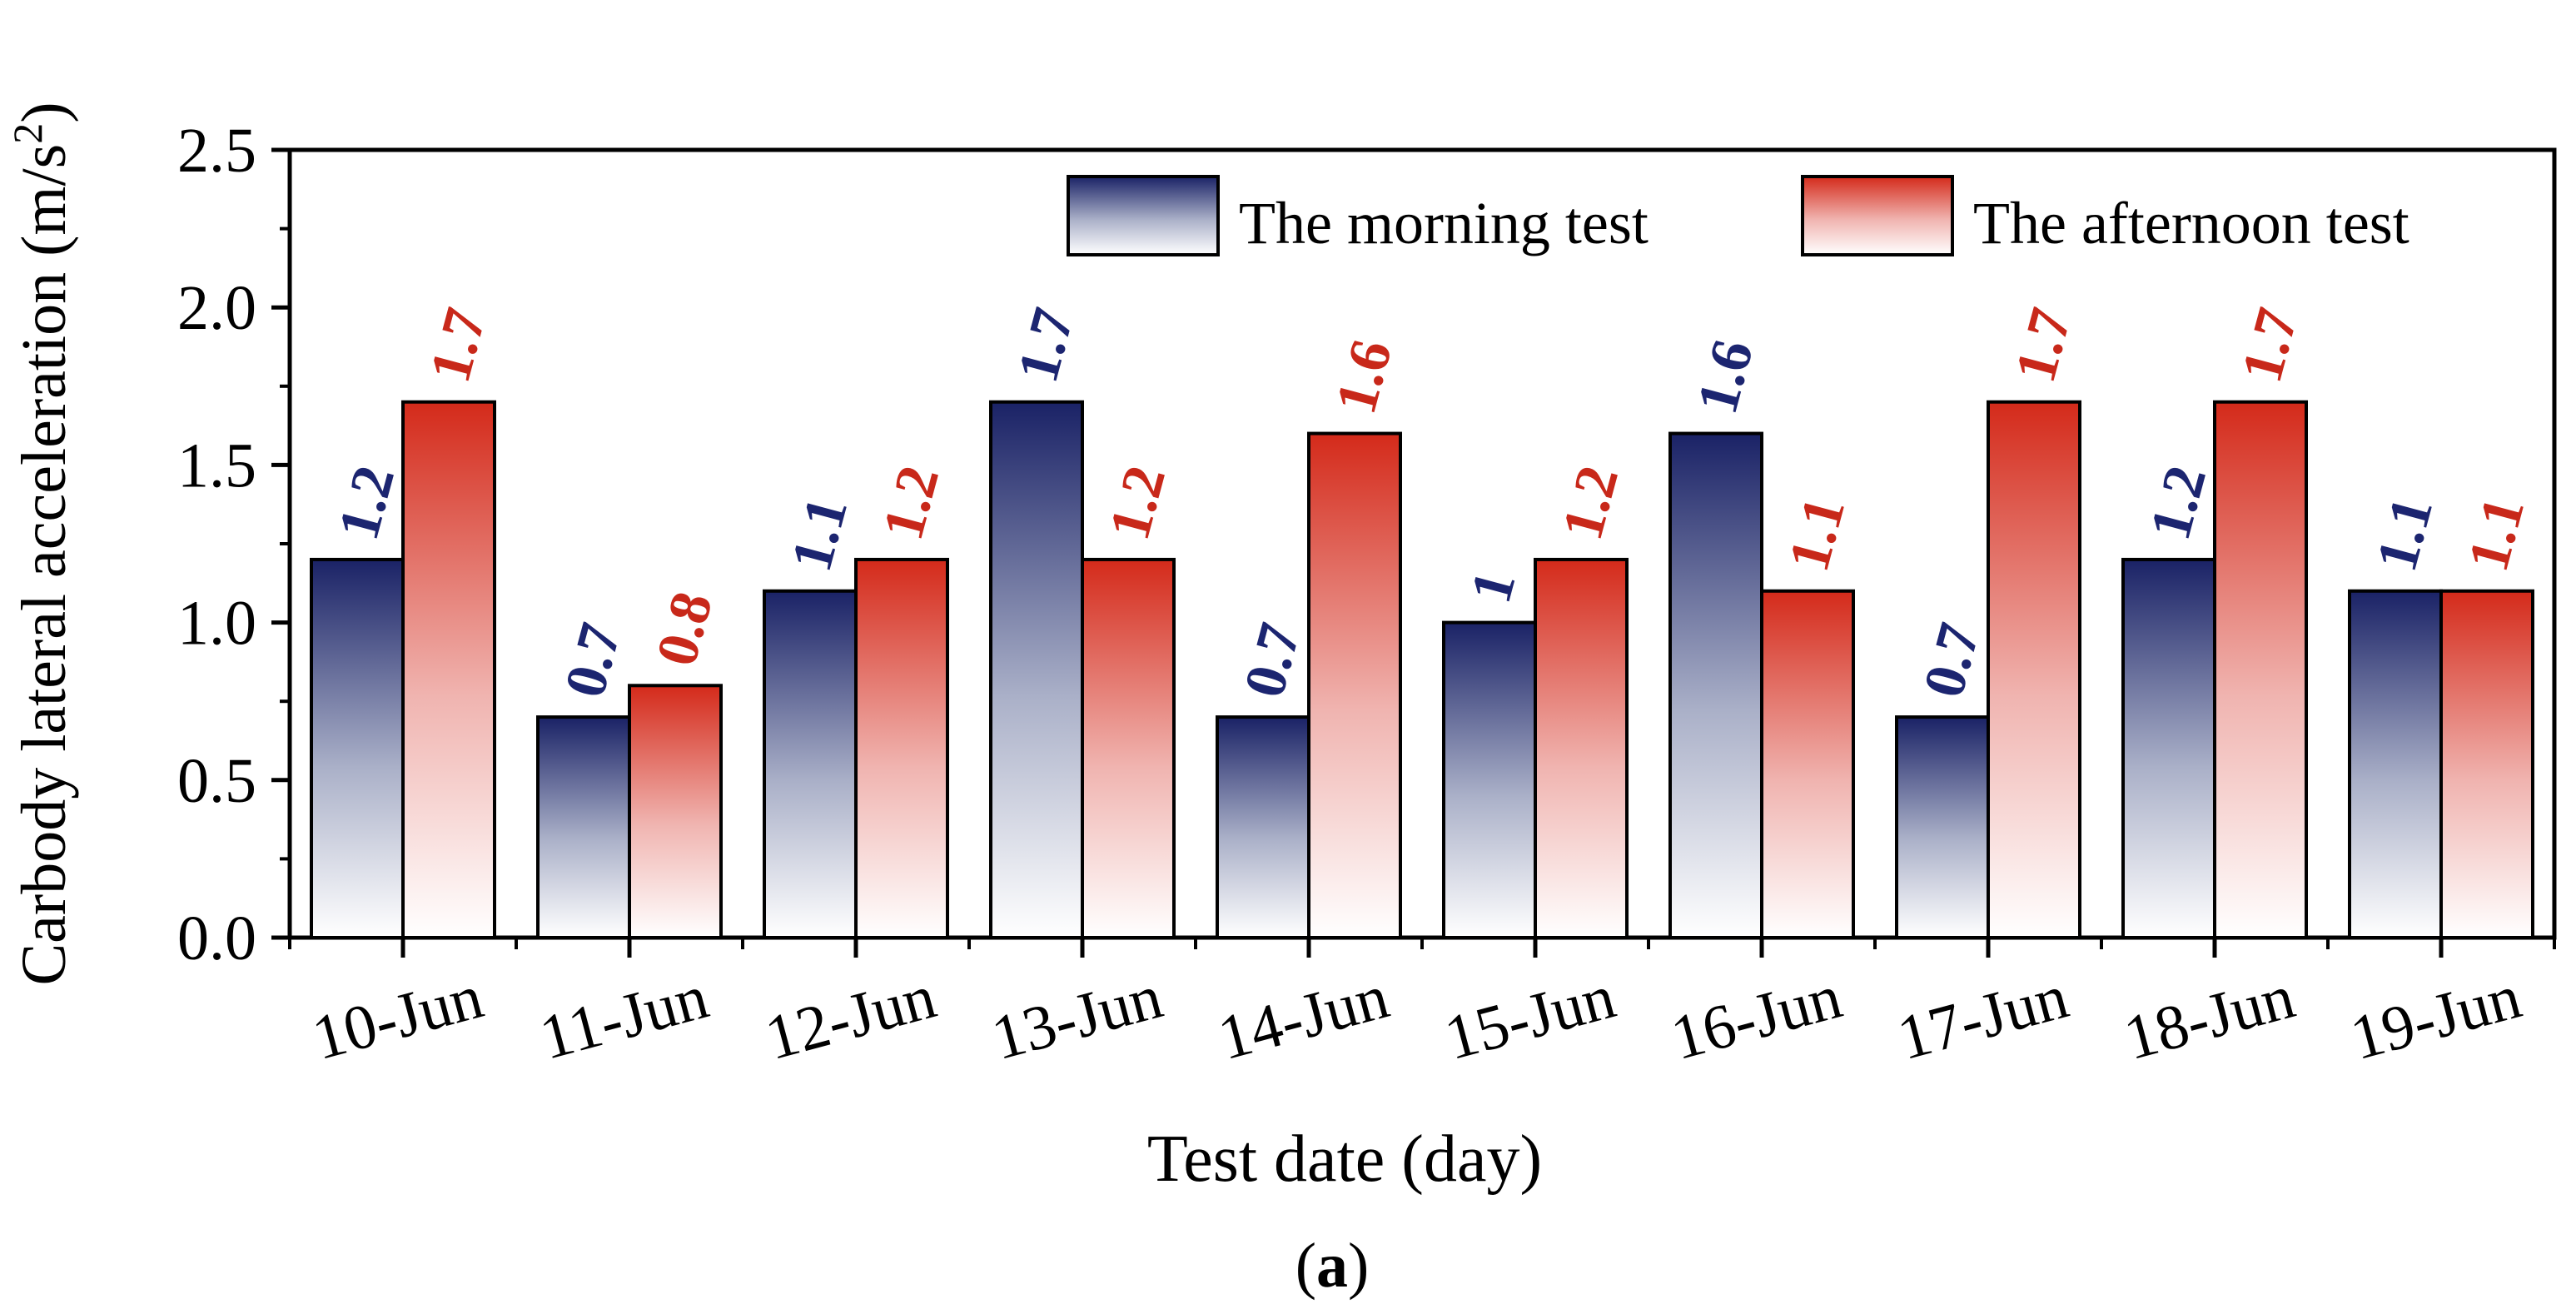 The width and height of the screenshot is (2576, 1309). I want to click on x-tick-label: 13-Jun, so click(1077, 1018).